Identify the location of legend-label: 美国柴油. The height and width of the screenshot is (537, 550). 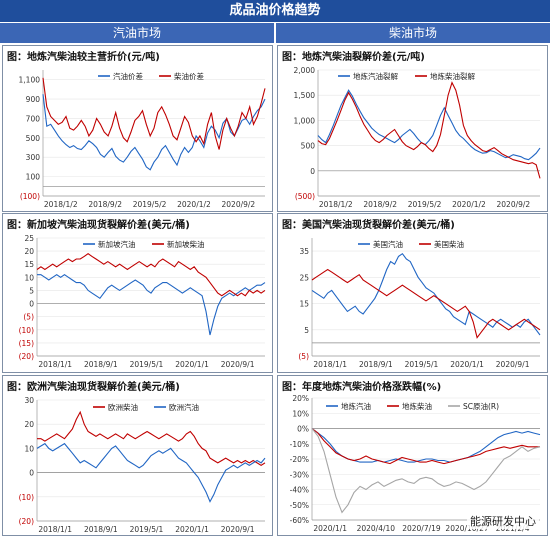
(449, 244).